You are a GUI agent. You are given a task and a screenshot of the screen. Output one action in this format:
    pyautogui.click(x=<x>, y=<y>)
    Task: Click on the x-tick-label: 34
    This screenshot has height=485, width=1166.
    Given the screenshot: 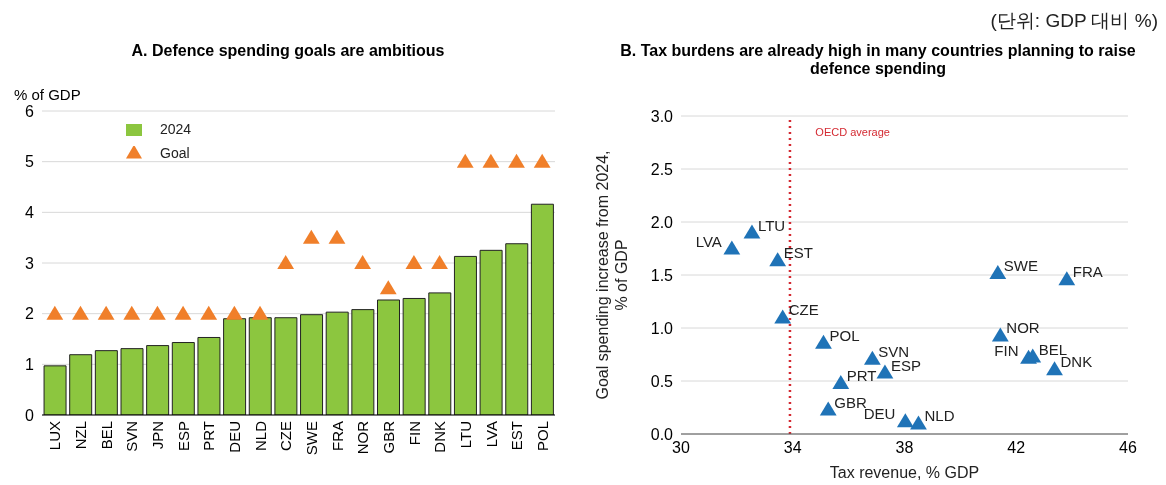 What is the action you would take?
    pyautogui.click(x=792, y=448)
    